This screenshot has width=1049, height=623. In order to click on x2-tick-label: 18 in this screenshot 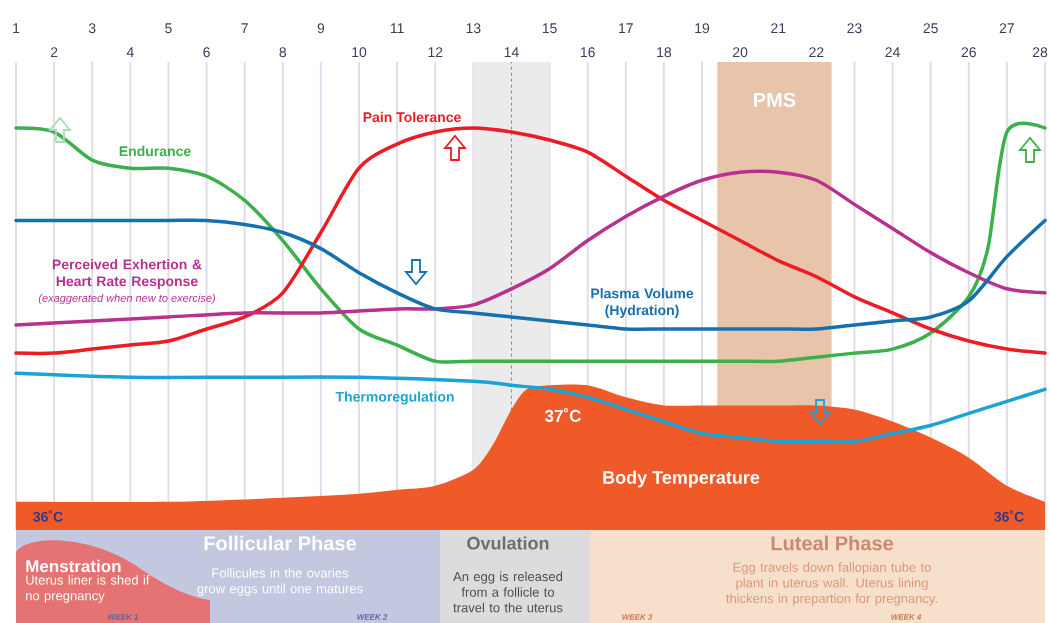, I will do `click(664, 52)`.